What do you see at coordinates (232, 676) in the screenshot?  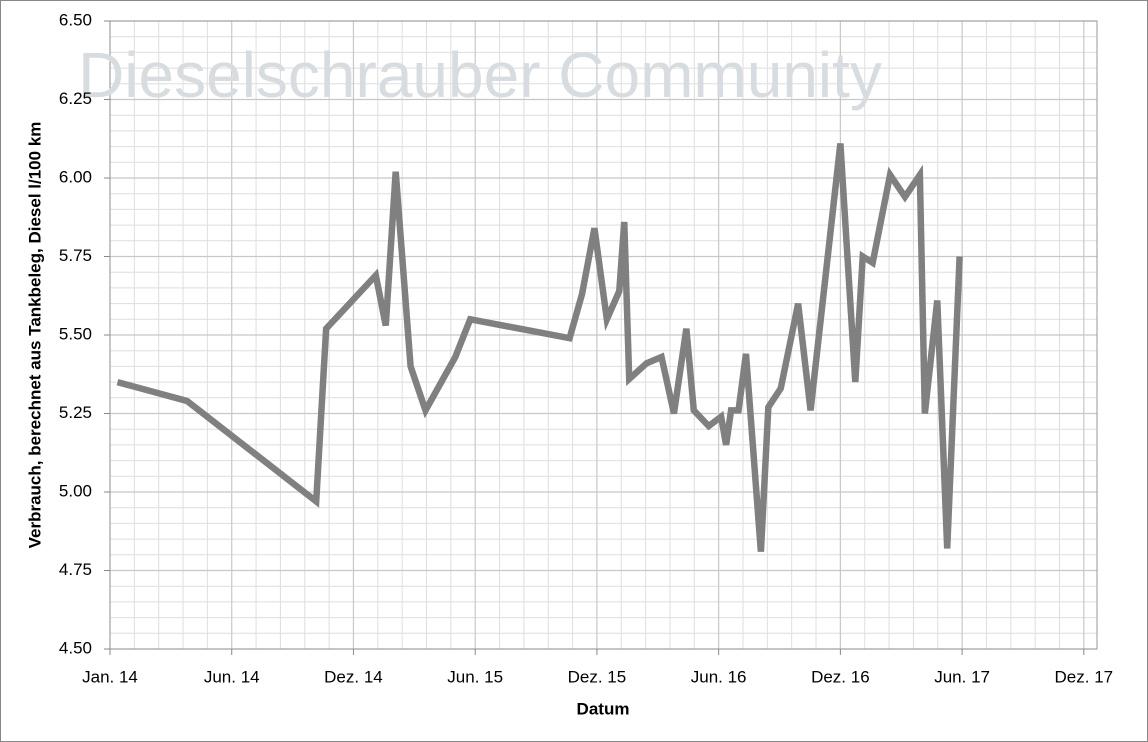 I see `x-tick-label: Jun. 14` at bounding box center [232, 676].